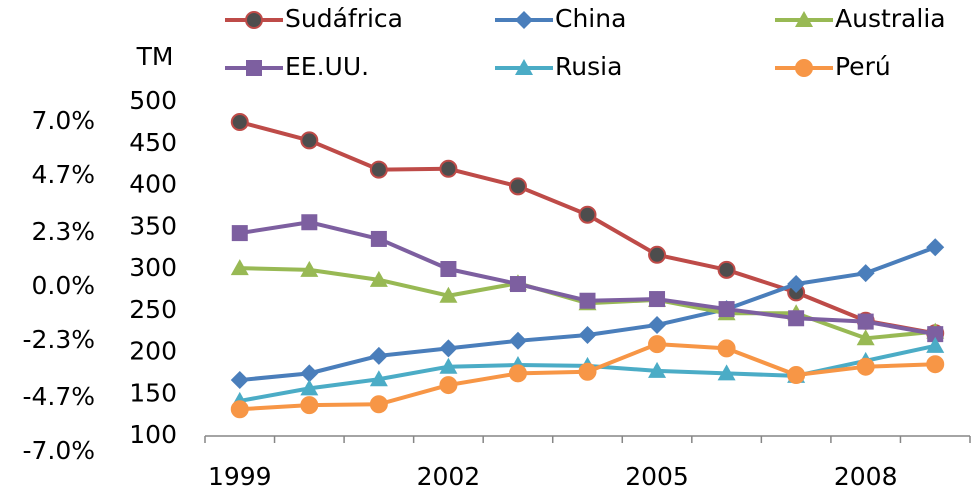 The width and height of the screenshot is (971, 499). I want to click on y-tick-label: 500, so click(153, 100).